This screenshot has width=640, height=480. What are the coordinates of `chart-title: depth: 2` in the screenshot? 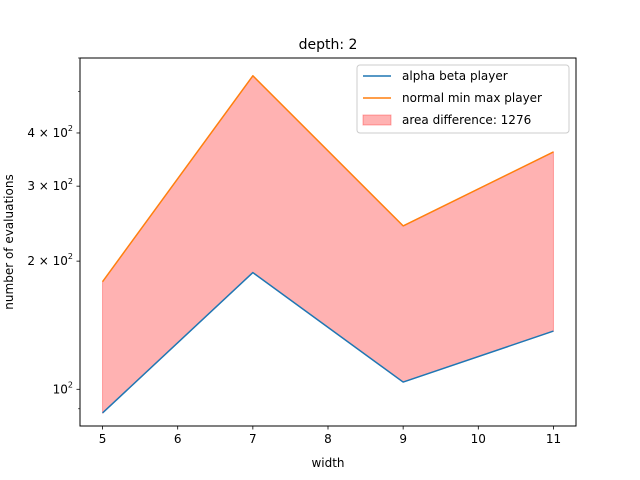 It's located at (328, 45).